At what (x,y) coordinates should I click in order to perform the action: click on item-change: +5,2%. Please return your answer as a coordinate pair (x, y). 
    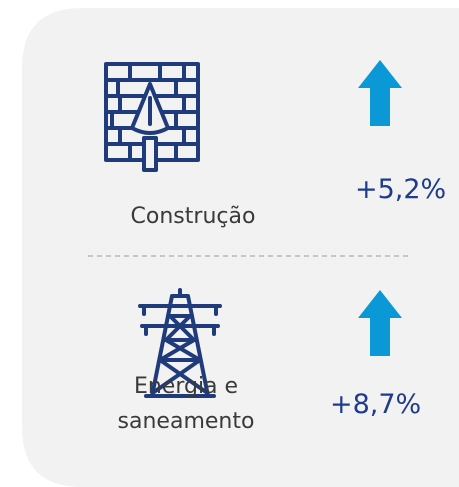
    Looking at the image, I should click on (400, 189).